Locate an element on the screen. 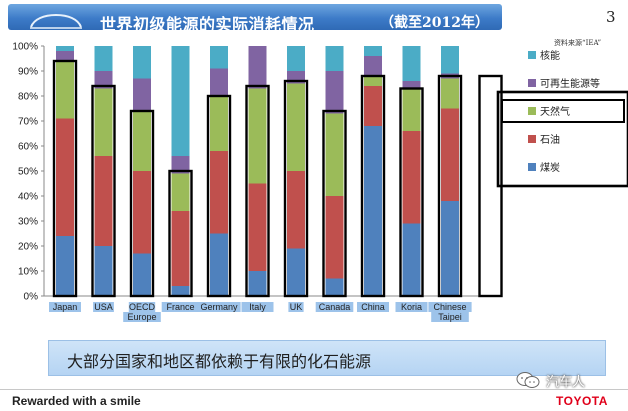 The width and height of the screenshot is (628, 411). chat-bubbles-icon is located at coordinates (528, 380).